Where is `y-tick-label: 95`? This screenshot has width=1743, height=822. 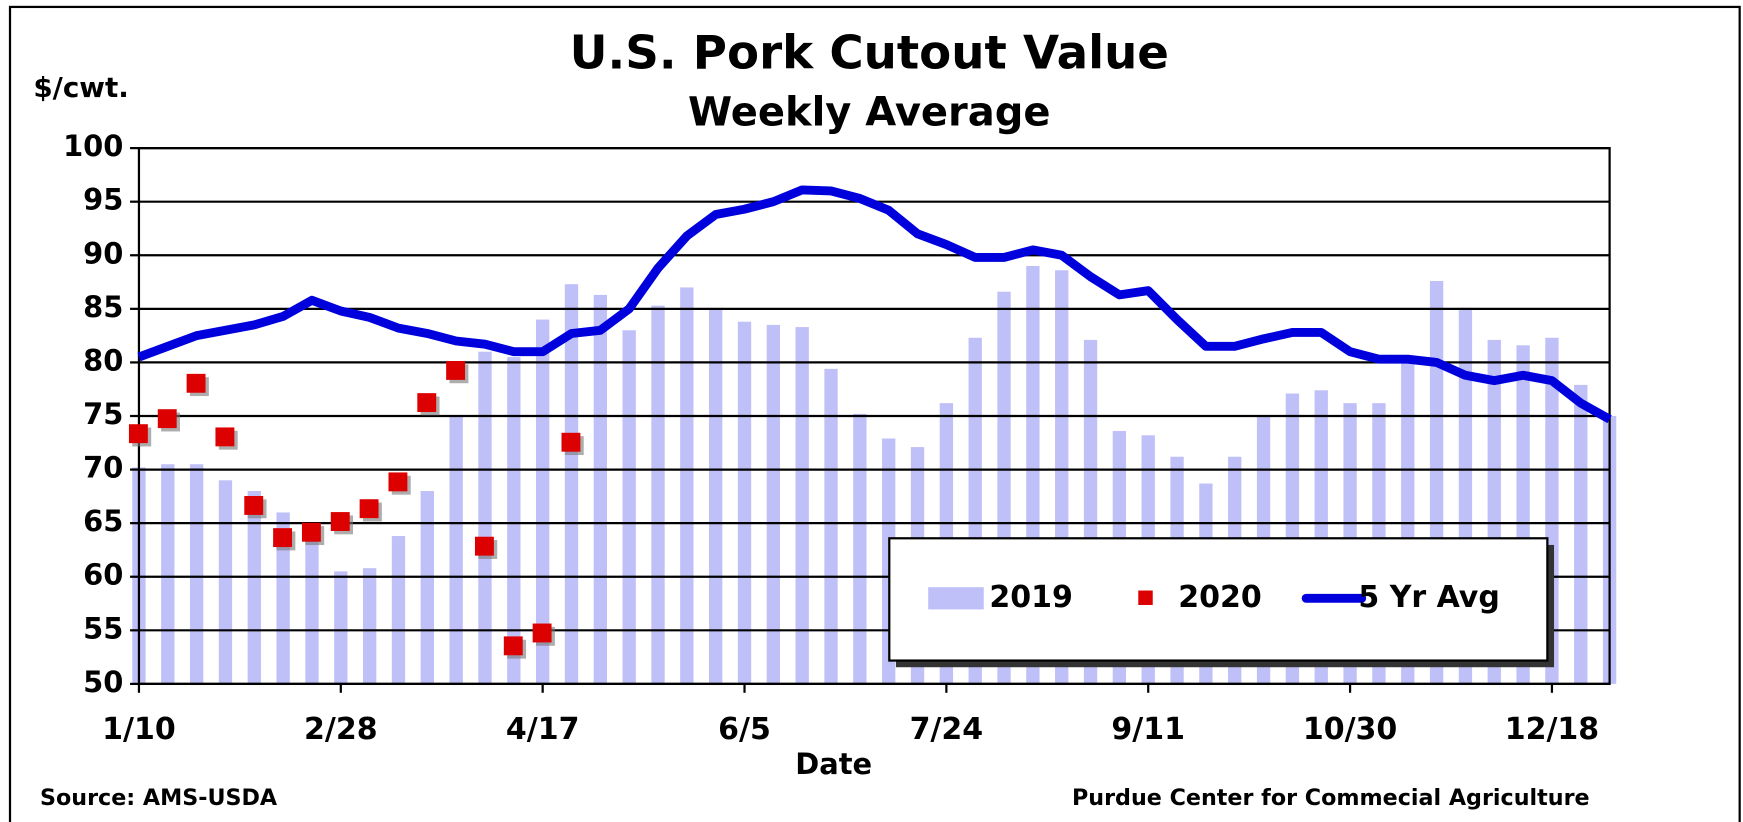
y-tick-label: 95 is located at coordinates (103, 200).